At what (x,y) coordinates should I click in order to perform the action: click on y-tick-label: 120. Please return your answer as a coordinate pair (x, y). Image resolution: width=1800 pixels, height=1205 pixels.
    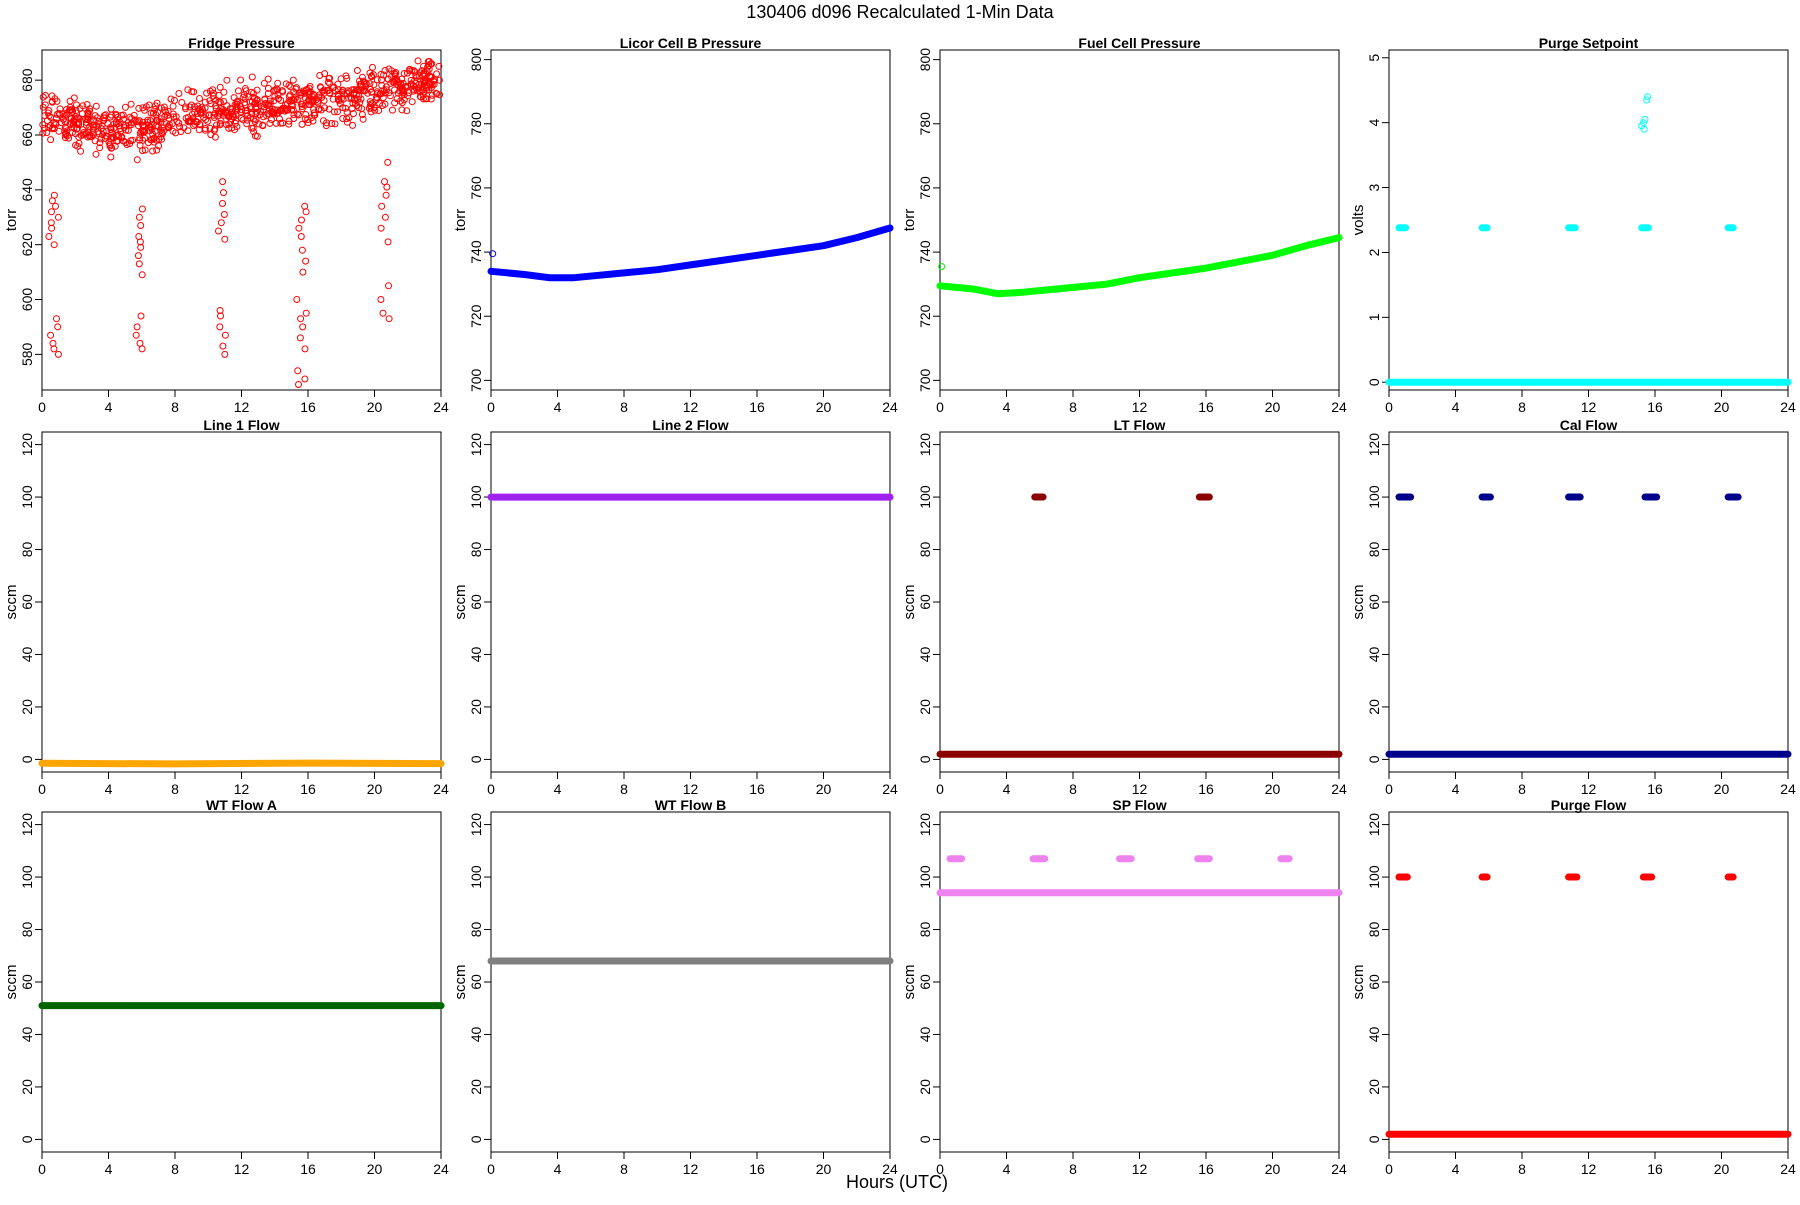
    Looking at the image, I should click on (925, 445).